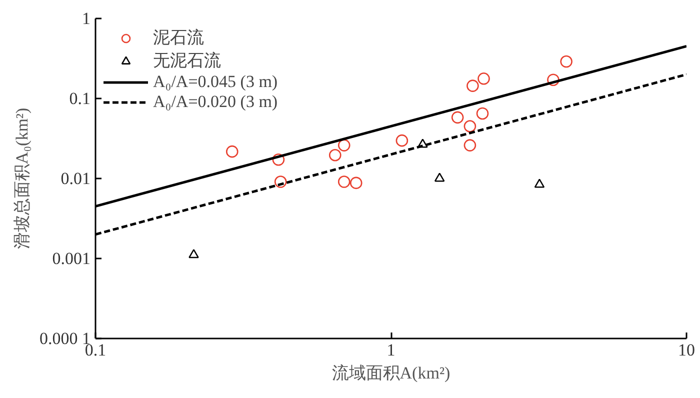  I want to click on x-tick-label: 10, so click(686, 350).